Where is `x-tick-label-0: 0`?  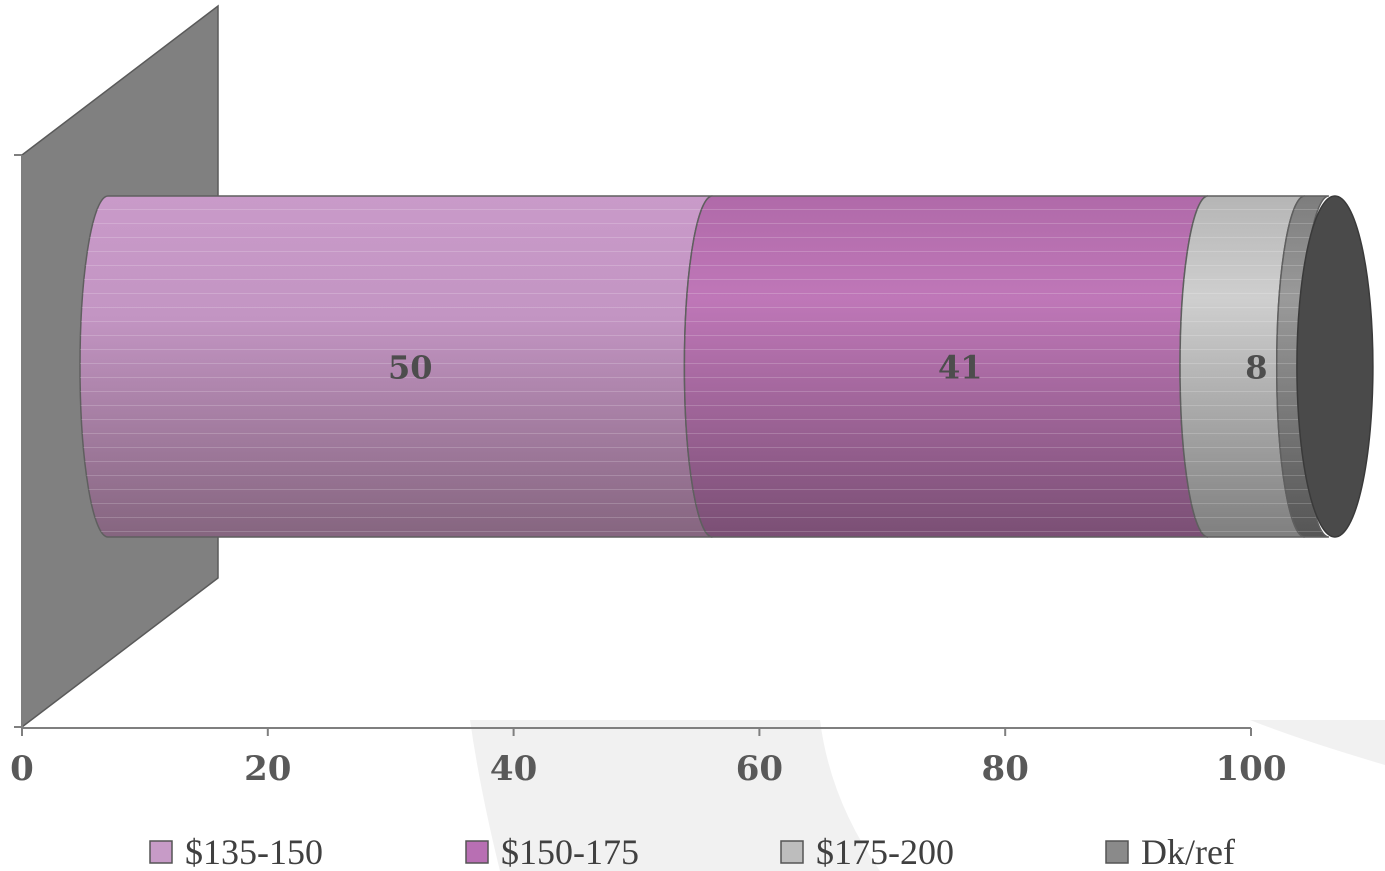
x-tick-label-0: 0 is located at coordinates (22, 769).